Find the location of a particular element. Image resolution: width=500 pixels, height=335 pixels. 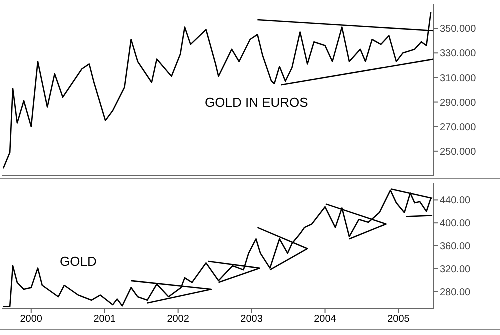

y-tick-label: 440.00 is located at coordinates (456, 201).